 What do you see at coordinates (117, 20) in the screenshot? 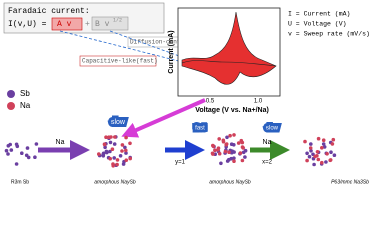
I see `exponent: 1/2` at bounding box center [117, 20].